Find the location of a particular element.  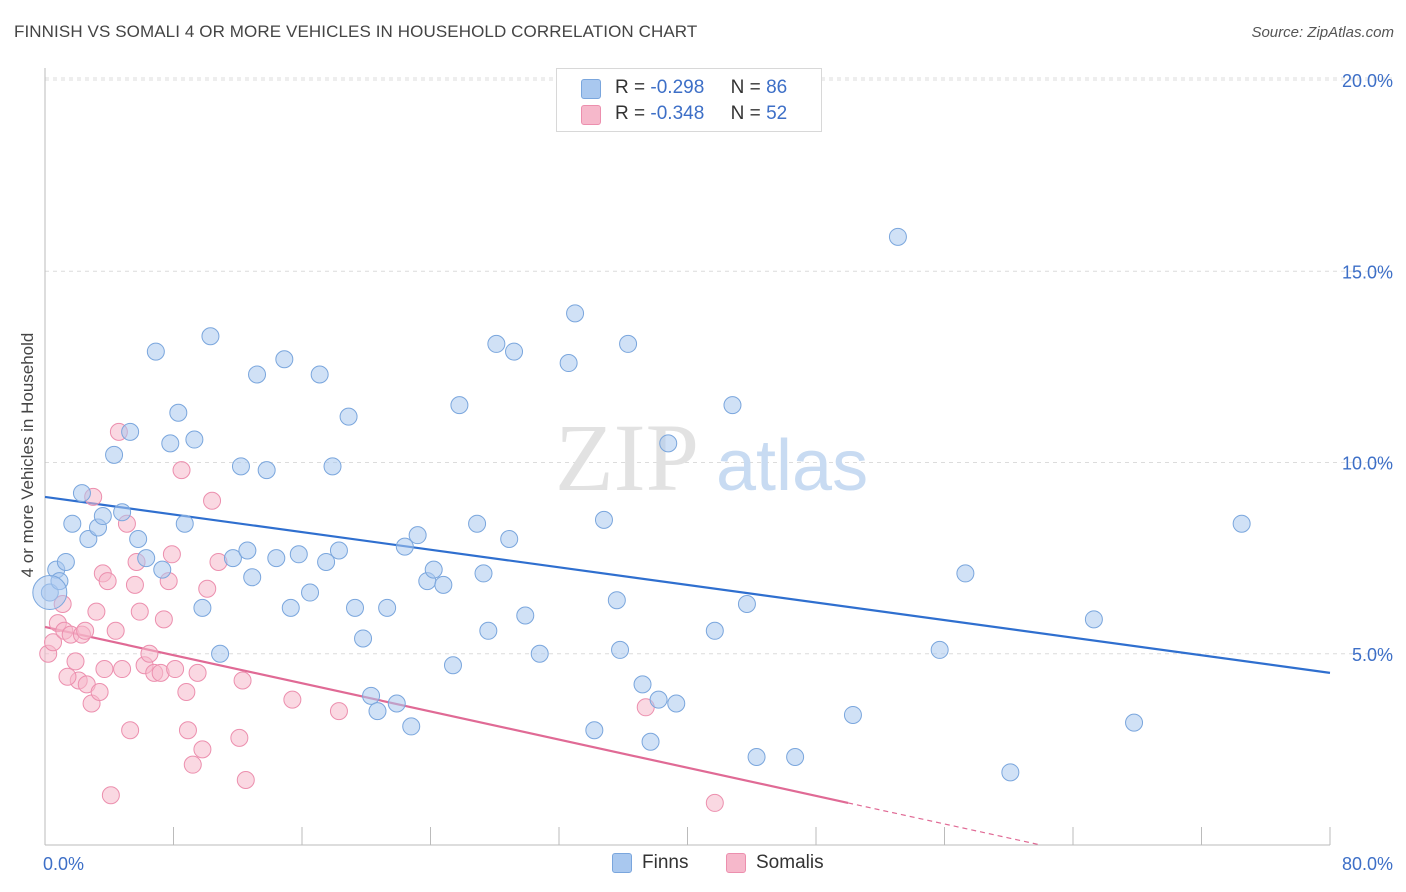

y-tick-label-1: 10.0% is located at coordinates (1367, 464).